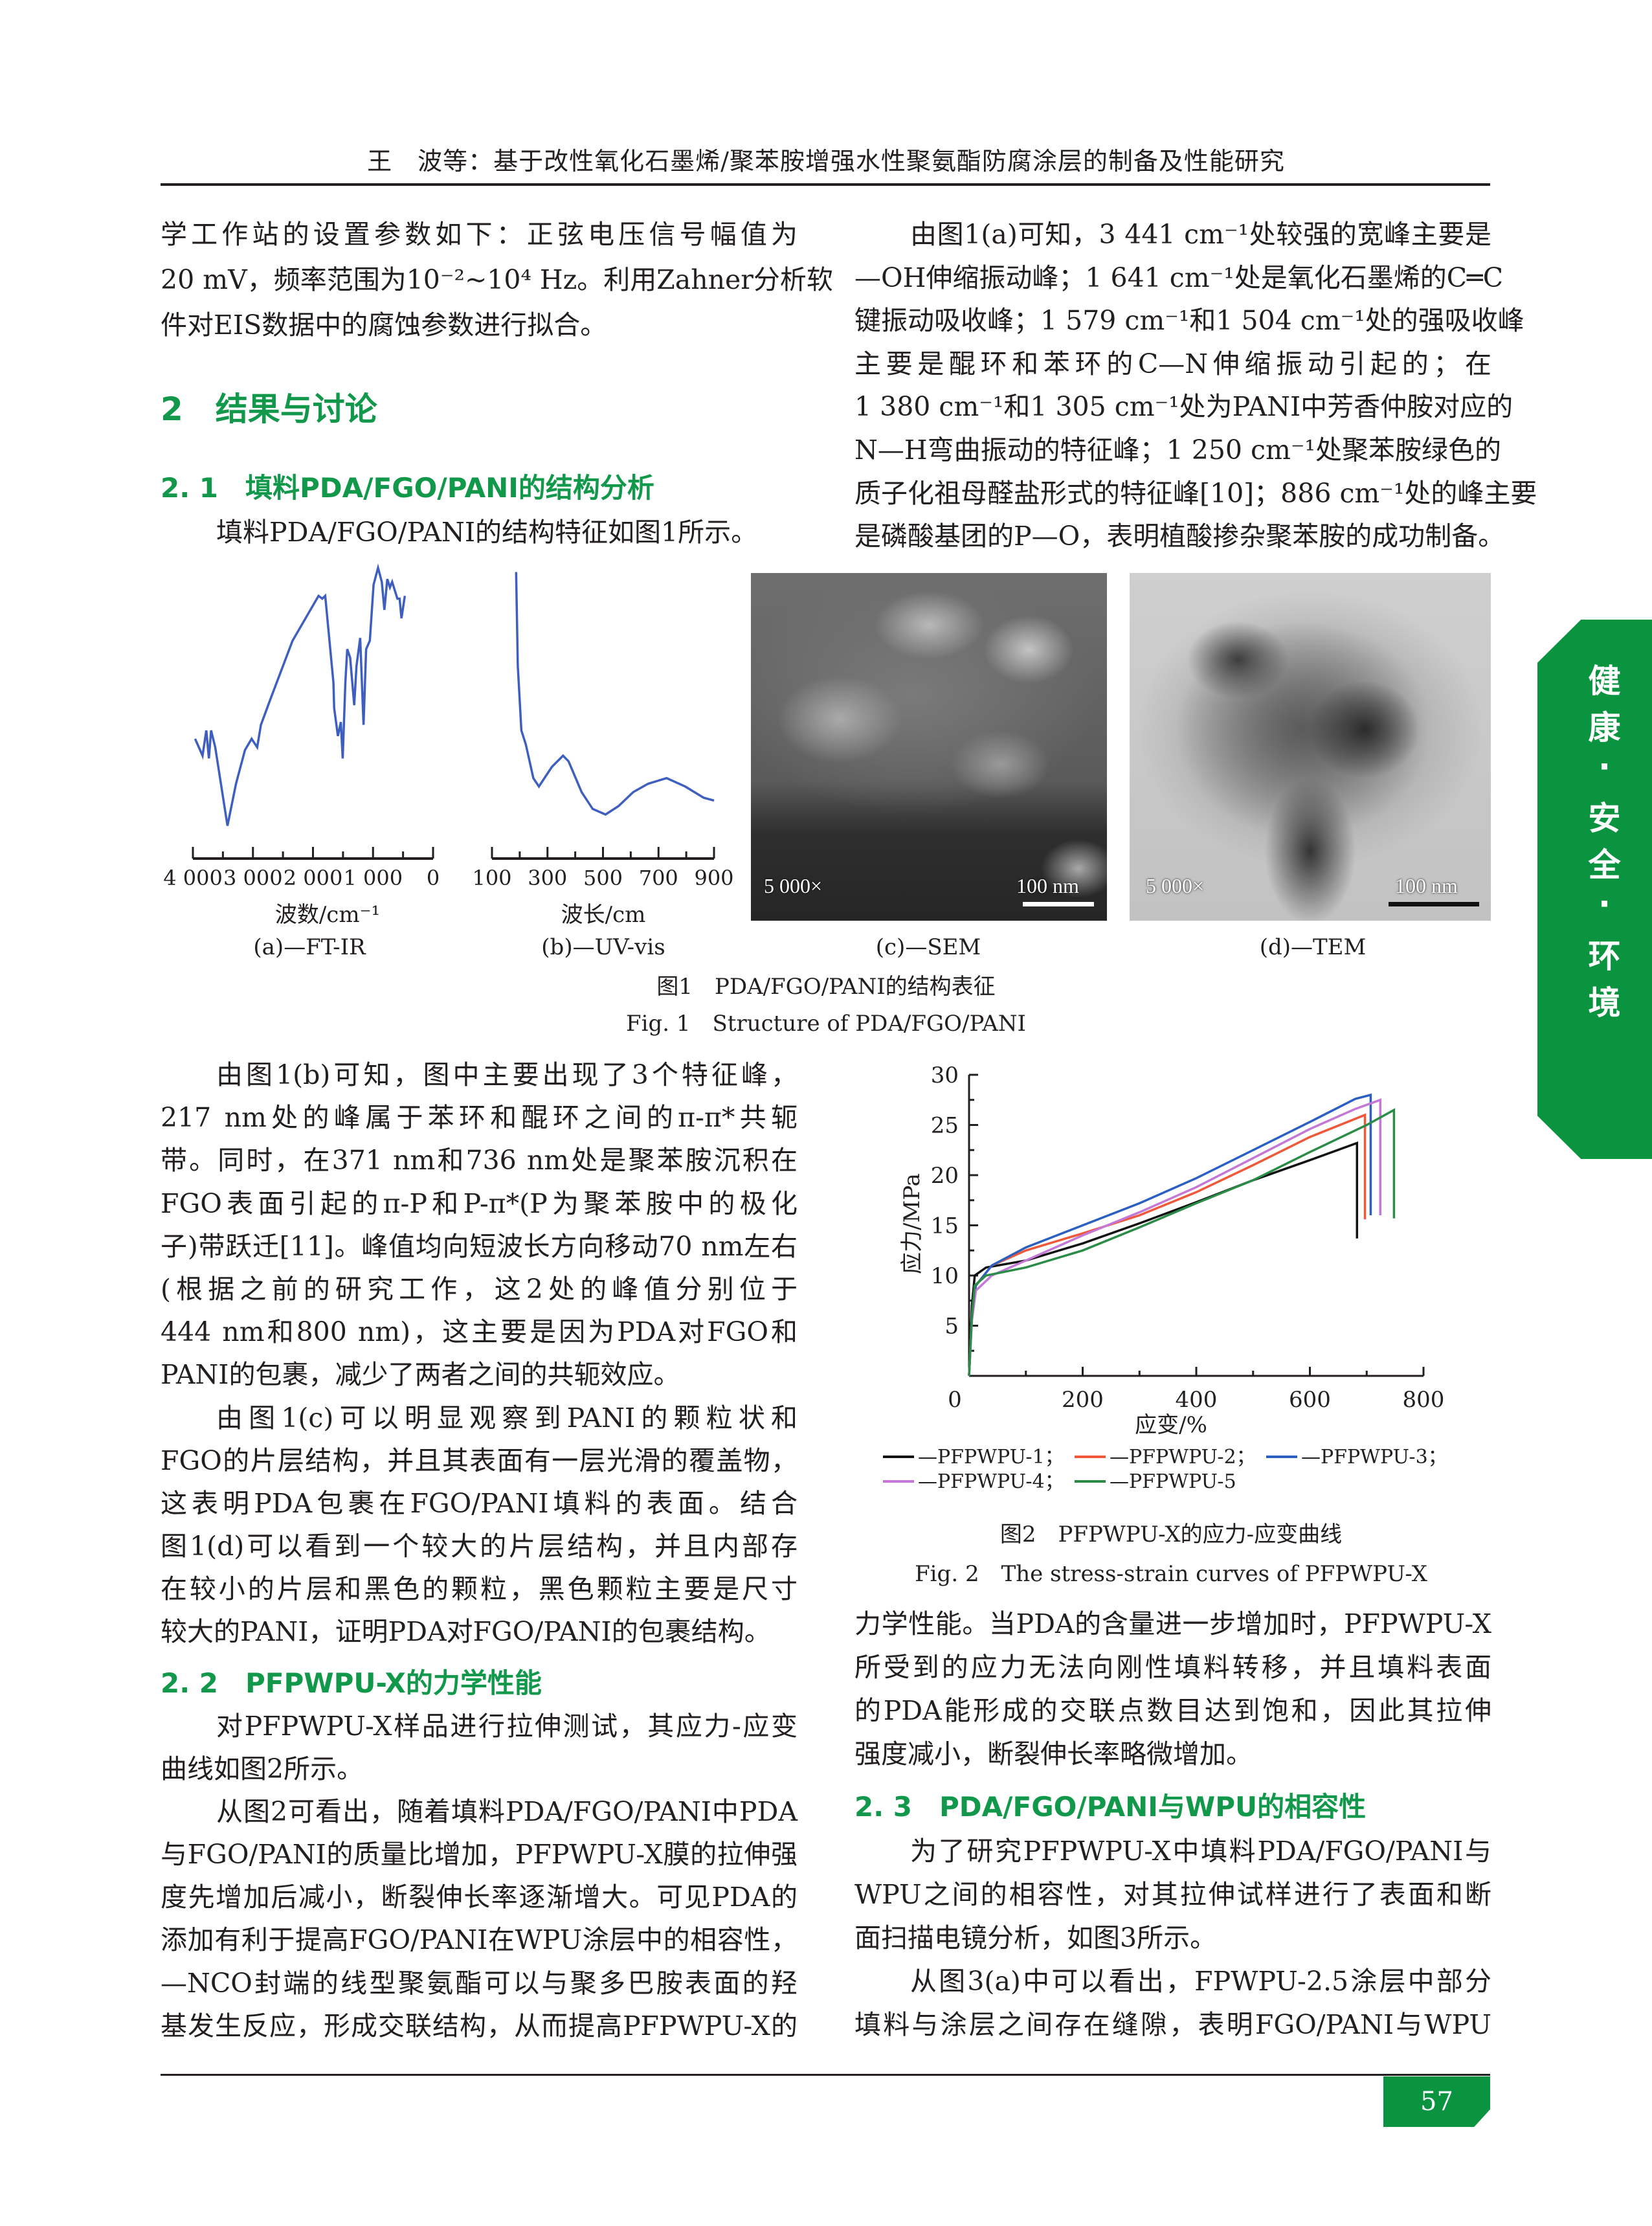 The image size is (1652, 2226). I want to click on x-tick-label: 400, so click(1197, 1400).